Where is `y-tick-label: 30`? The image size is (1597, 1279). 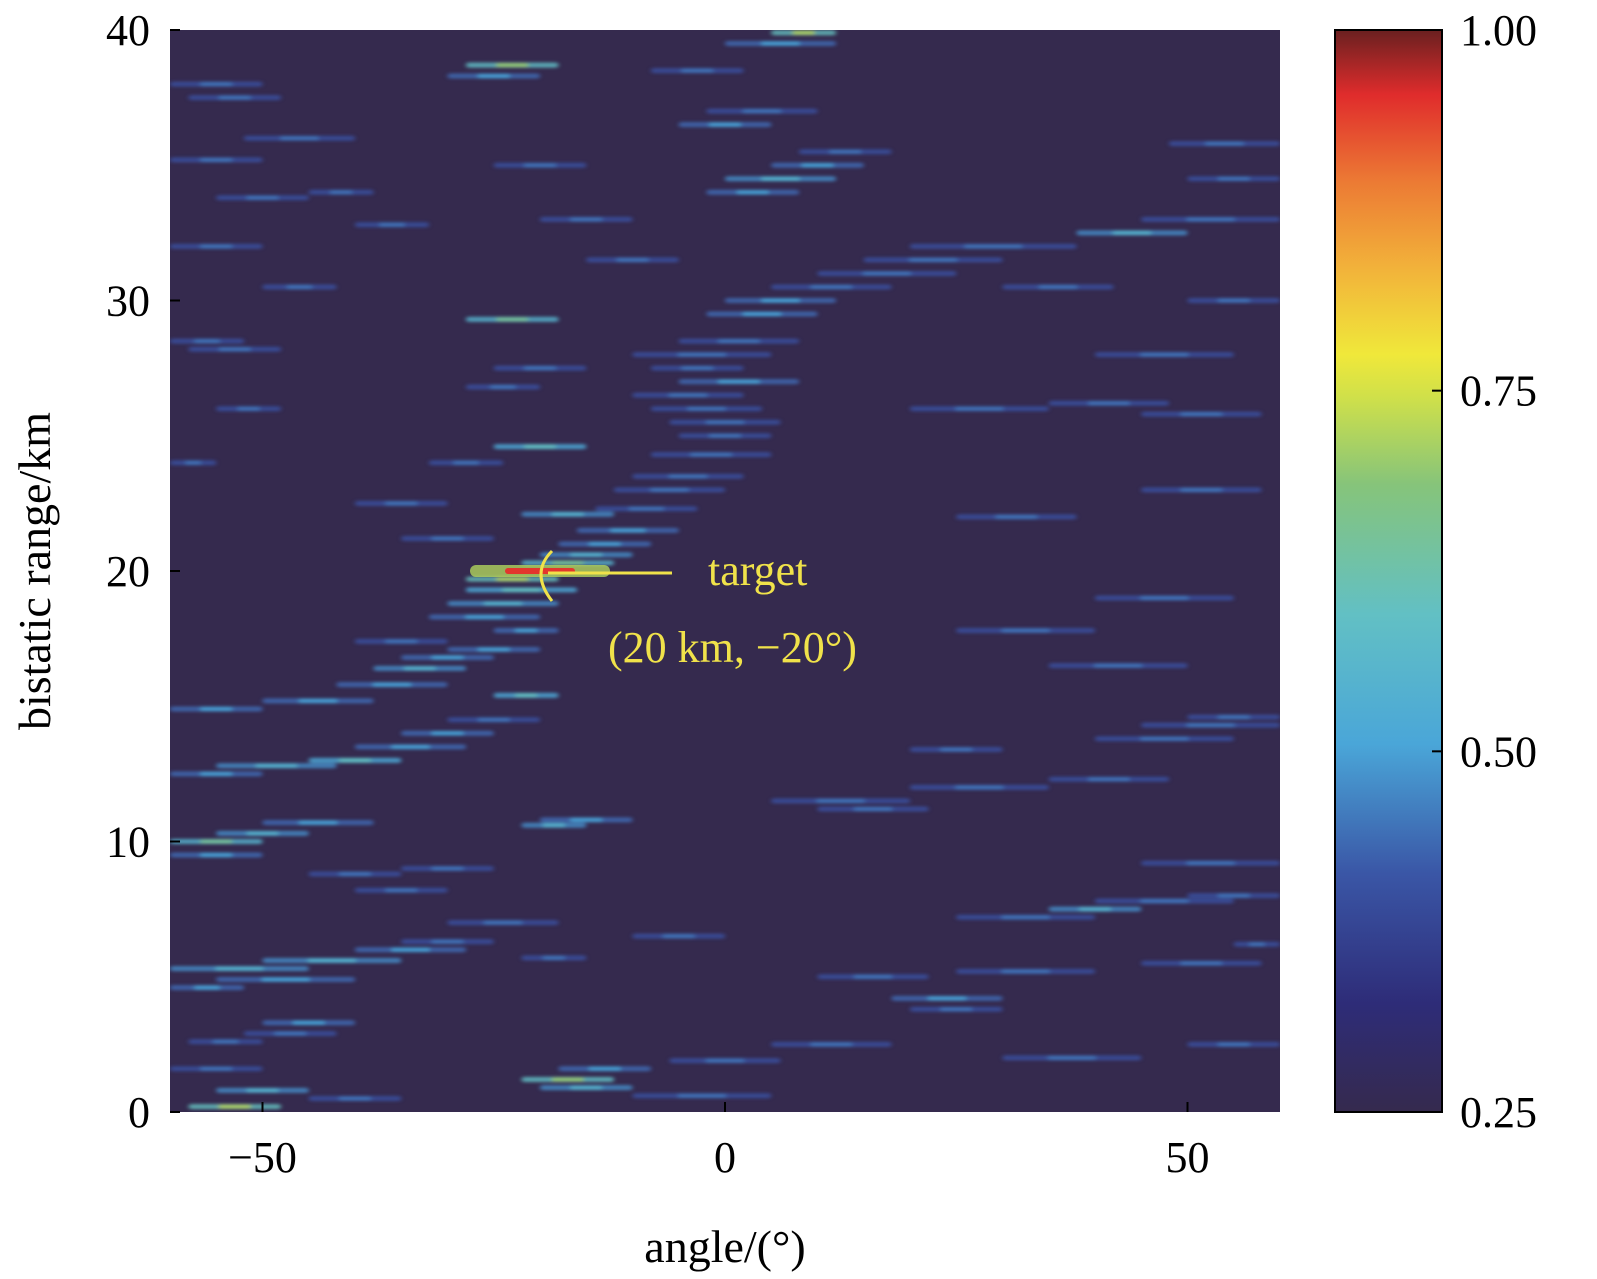
y-tick-label: 30 is located at coordinates (128, 301).